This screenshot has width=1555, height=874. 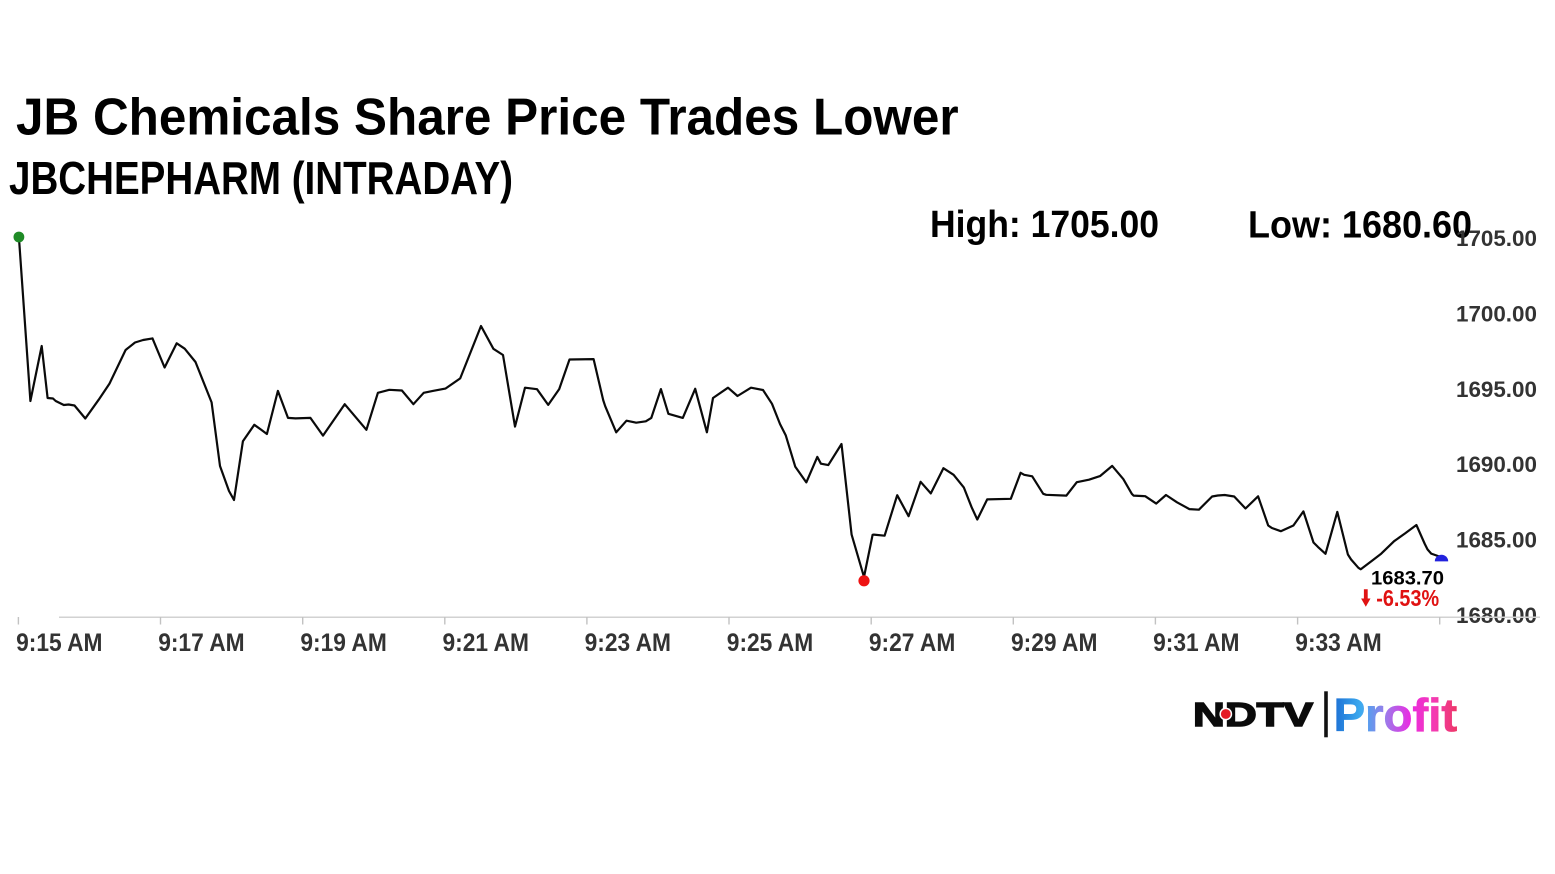 What do you see at coordinates (1196, 643) in the screenshot?
I see `svg-text: 9:31 AM` at bounding box center [1196, 643].